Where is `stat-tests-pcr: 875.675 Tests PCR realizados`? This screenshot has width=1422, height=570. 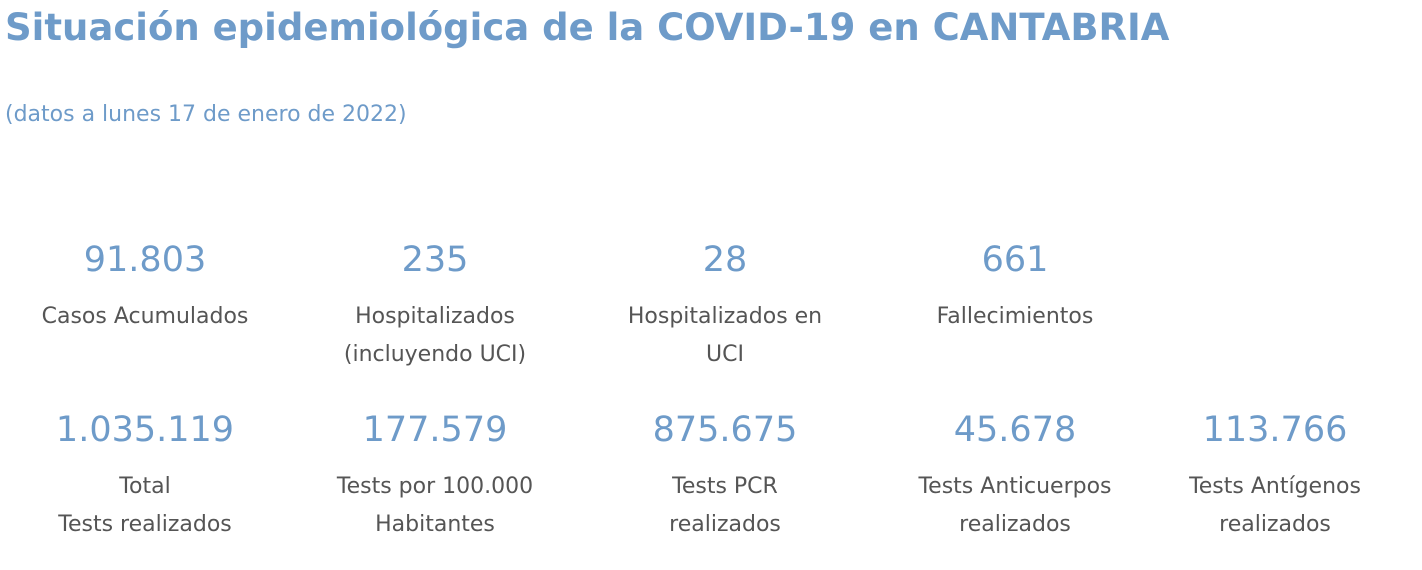 stat-tests-pcr: 875.675 Tests PCR realizados is located at coordinates (725, 475).